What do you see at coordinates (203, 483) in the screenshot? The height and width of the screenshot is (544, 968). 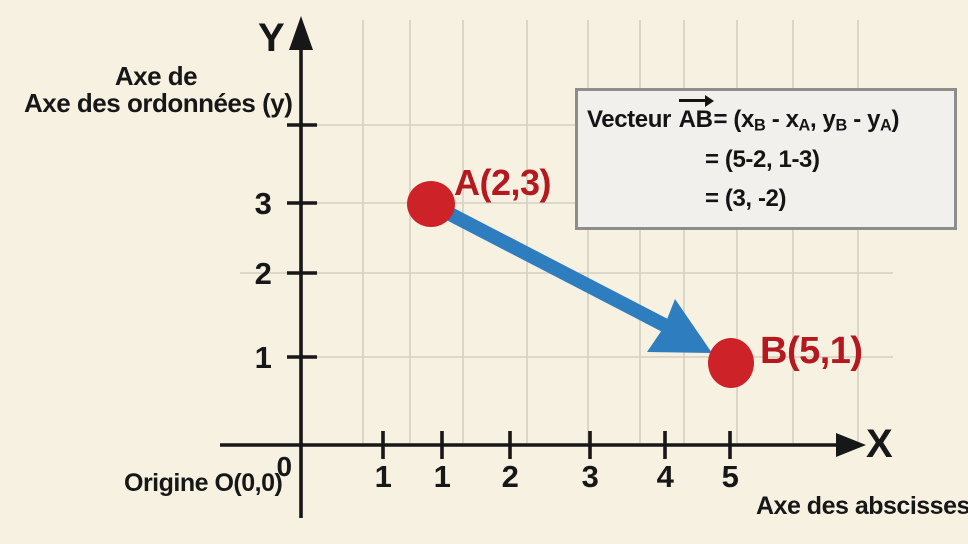 I see `origin-caption: Origine O(0,0)` at bounding box center [203, 483].